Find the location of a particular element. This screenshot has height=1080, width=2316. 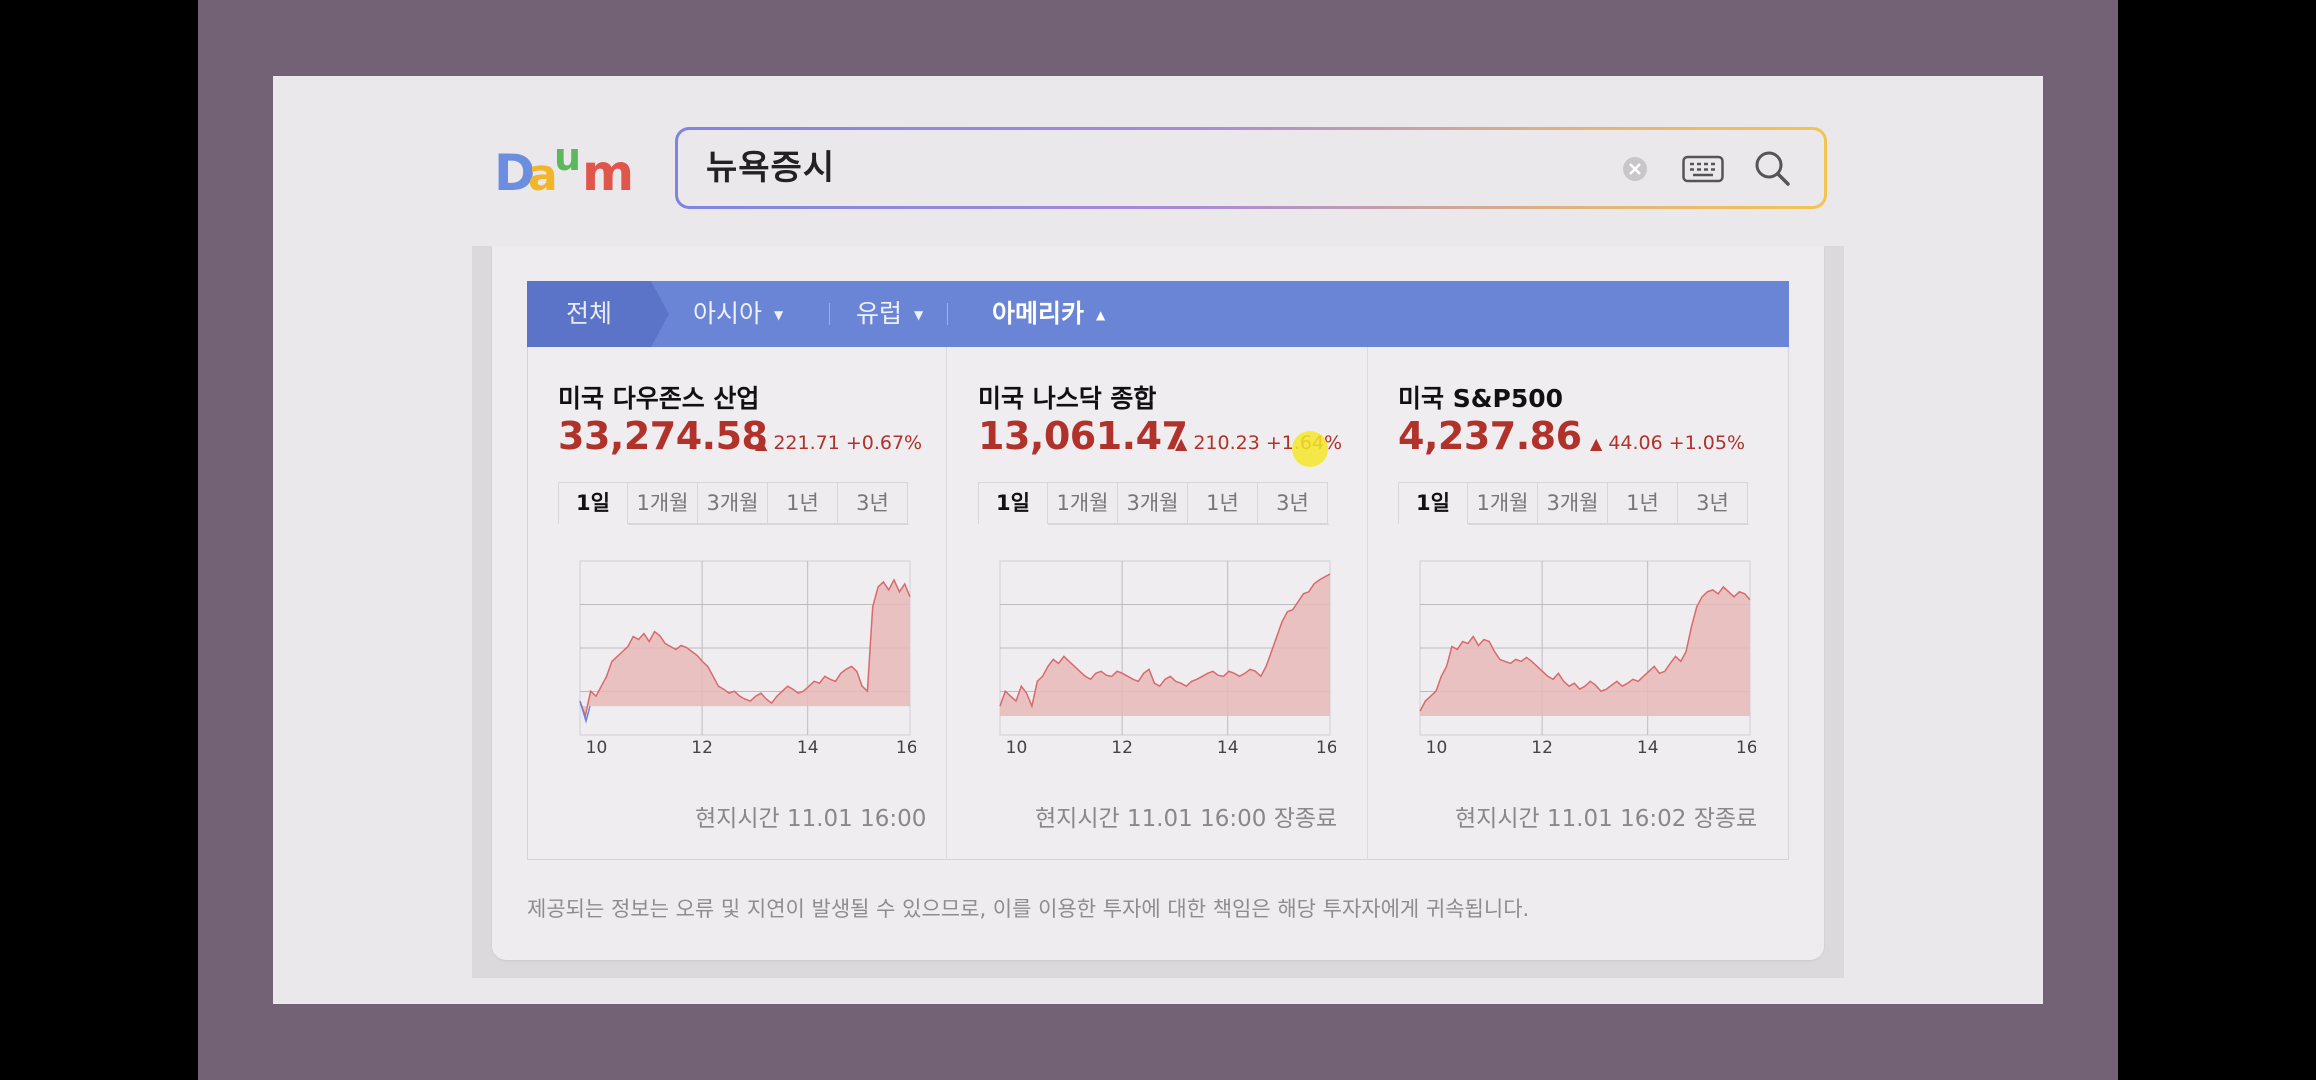

index-change: ▲ 221.71 +0.67% is located at coordinates (838, 443).